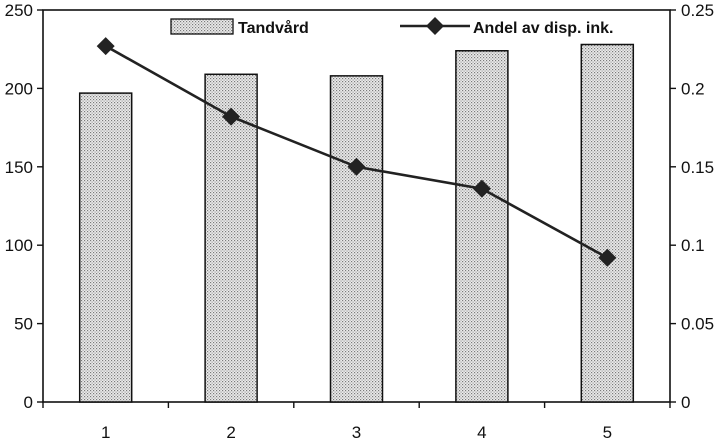 This screenshot has height=441, width=719. Describe the element at coordinates (693, 245) in the screenshot. I see `y-right-tick-label: 0.1` at that location.